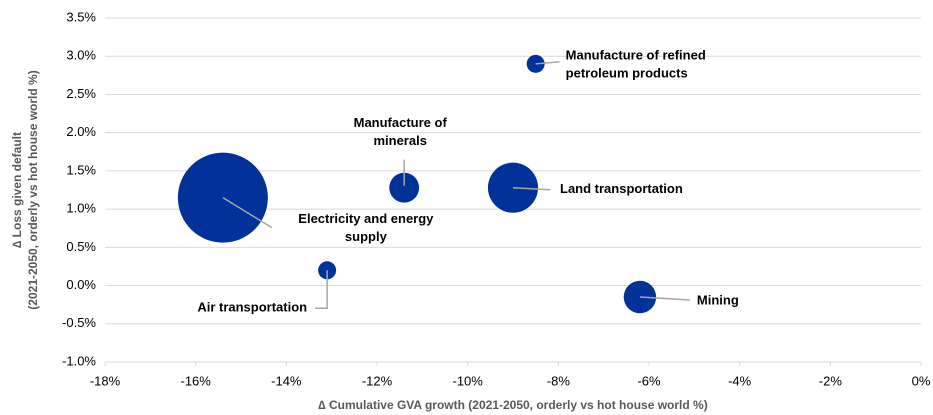  I want to click on y-tick-label: 1.0%, so click(81, 208).